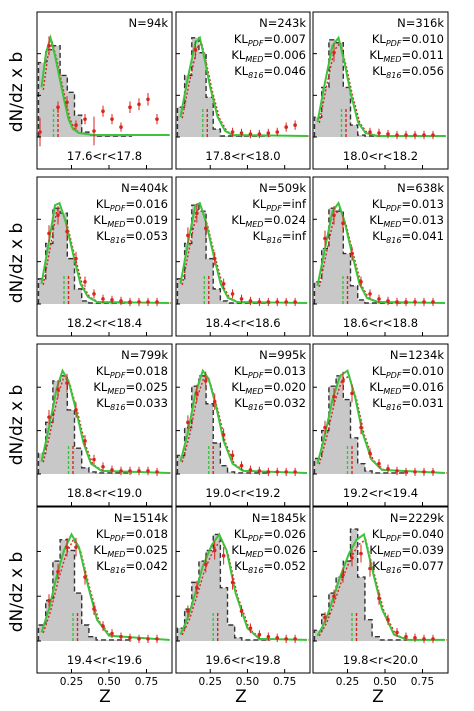 This screenshot has width=474, height=711. What do you see at coordinates (408, 72) in the screenshot?
I see `kl-divergence-label: KL816=0.056` at bounding box center [408, 72].